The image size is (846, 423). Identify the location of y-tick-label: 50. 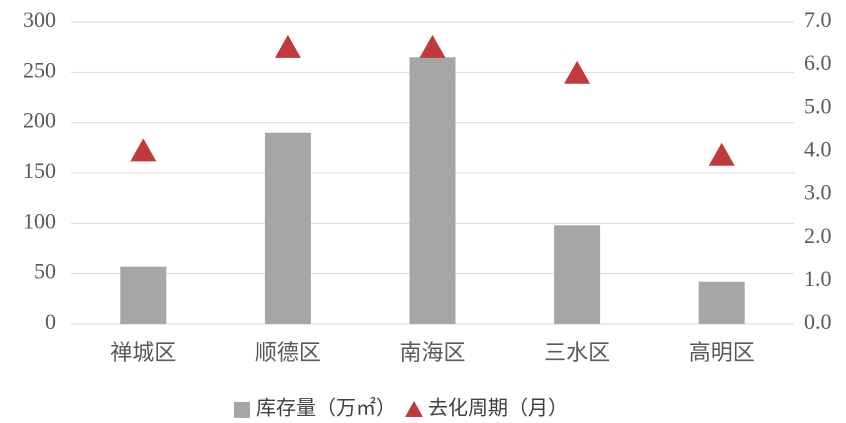
(45, 271).